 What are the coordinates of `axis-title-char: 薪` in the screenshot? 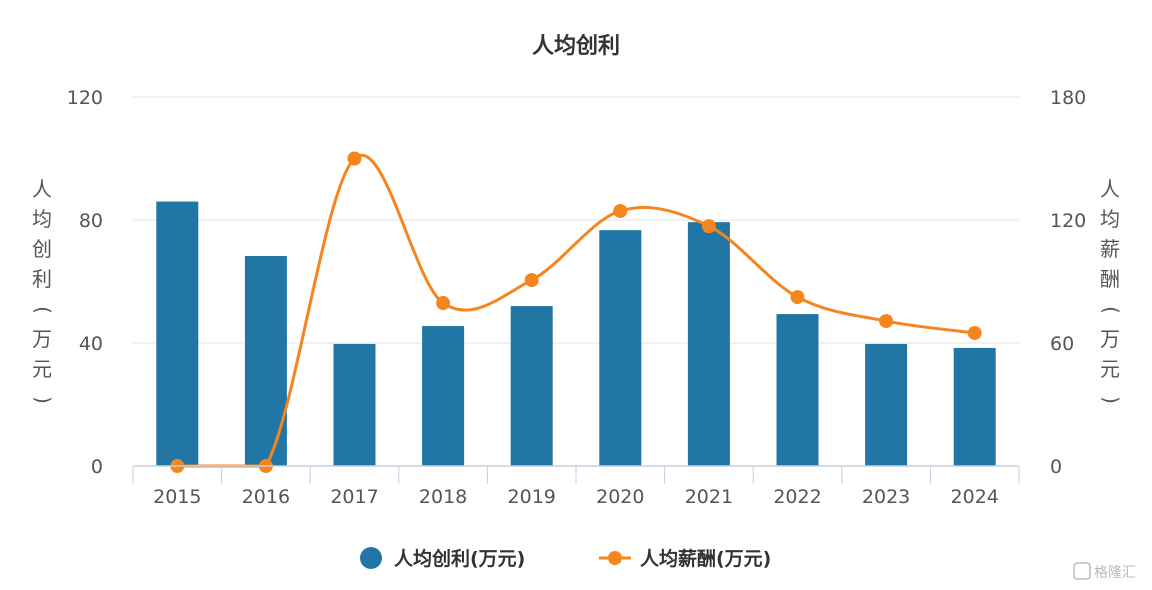 It's located at (1110, 249).